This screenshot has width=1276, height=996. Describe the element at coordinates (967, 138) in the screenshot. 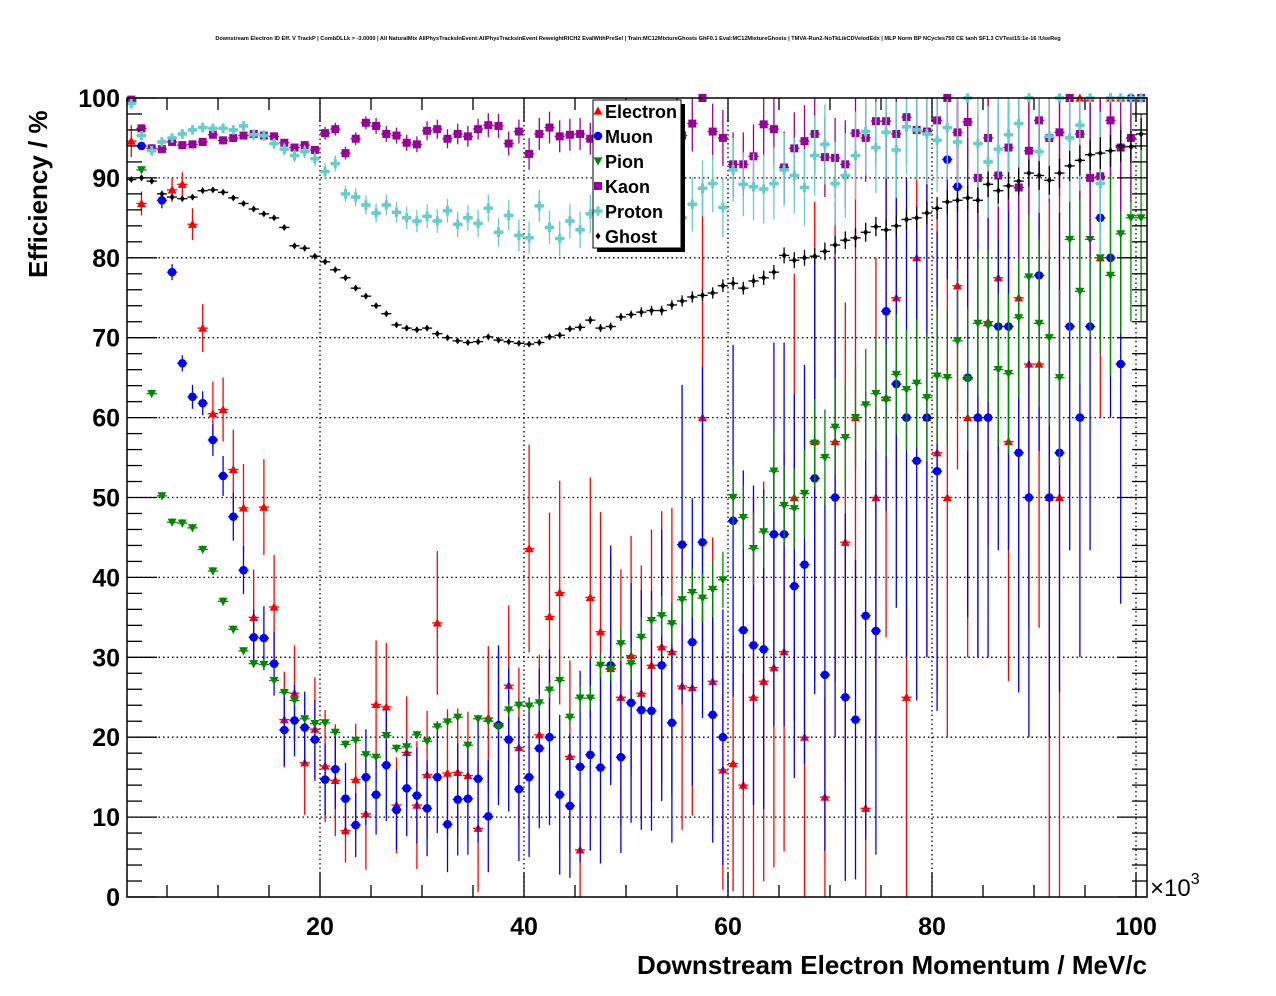

I see `data-point-kaon` at that location.